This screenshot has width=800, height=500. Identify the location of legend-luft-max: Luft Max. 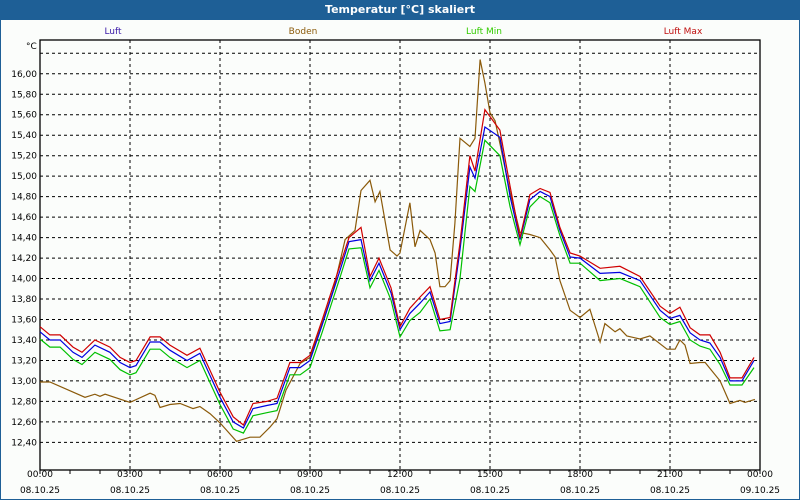
(683, 32).